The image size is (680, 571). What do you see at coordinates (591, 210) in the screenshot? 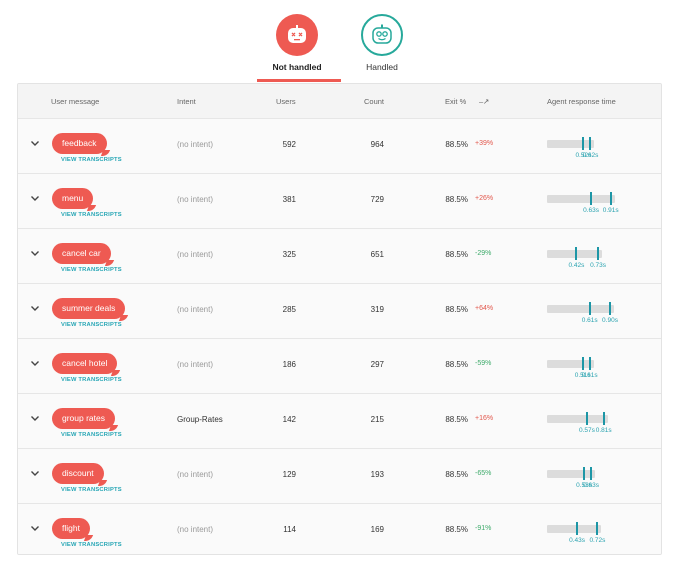
I see `response-time-low-label: 0.63s` at bounding box center [591, 210].